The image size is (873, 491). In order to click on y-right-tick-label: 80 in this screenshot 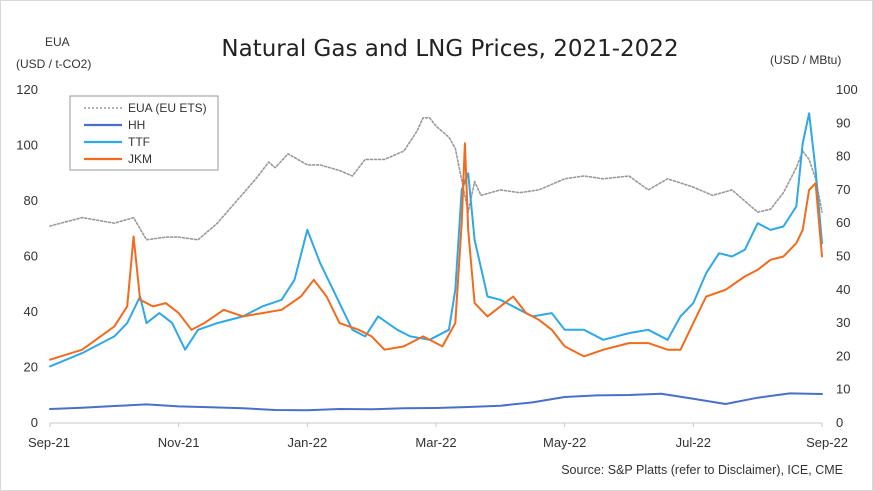, I will do `click(843, 156)`.